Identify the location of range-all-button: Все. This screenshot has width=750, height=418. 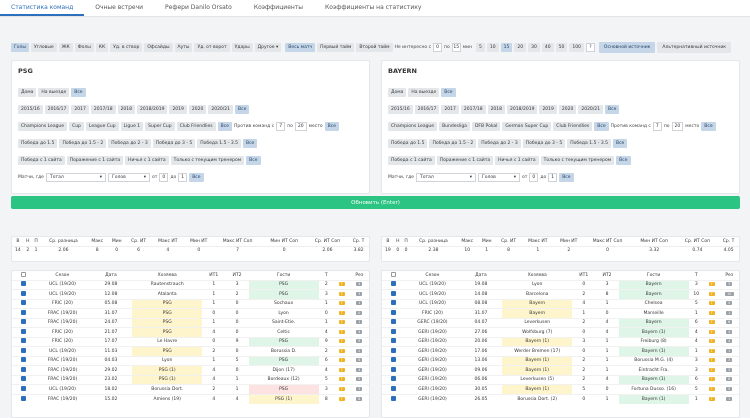
(196, 177).